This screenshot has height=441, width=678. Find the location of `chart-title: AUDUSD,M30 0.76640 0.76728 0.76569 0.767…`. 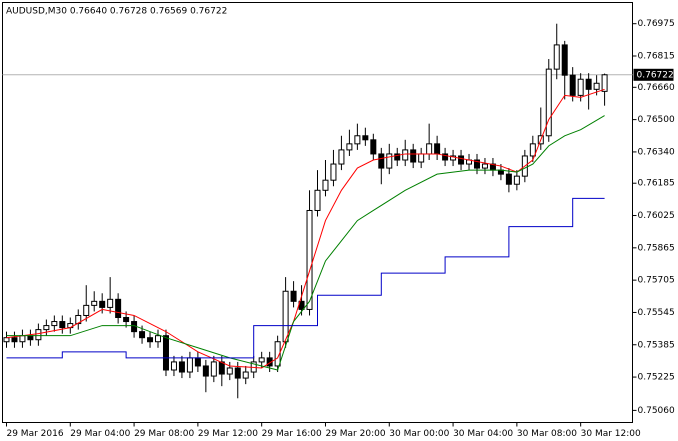

chart-title: AUDUSD,M30 0.76640 0.76728 0.76569 0.767… is located at coordinates (116, 12).